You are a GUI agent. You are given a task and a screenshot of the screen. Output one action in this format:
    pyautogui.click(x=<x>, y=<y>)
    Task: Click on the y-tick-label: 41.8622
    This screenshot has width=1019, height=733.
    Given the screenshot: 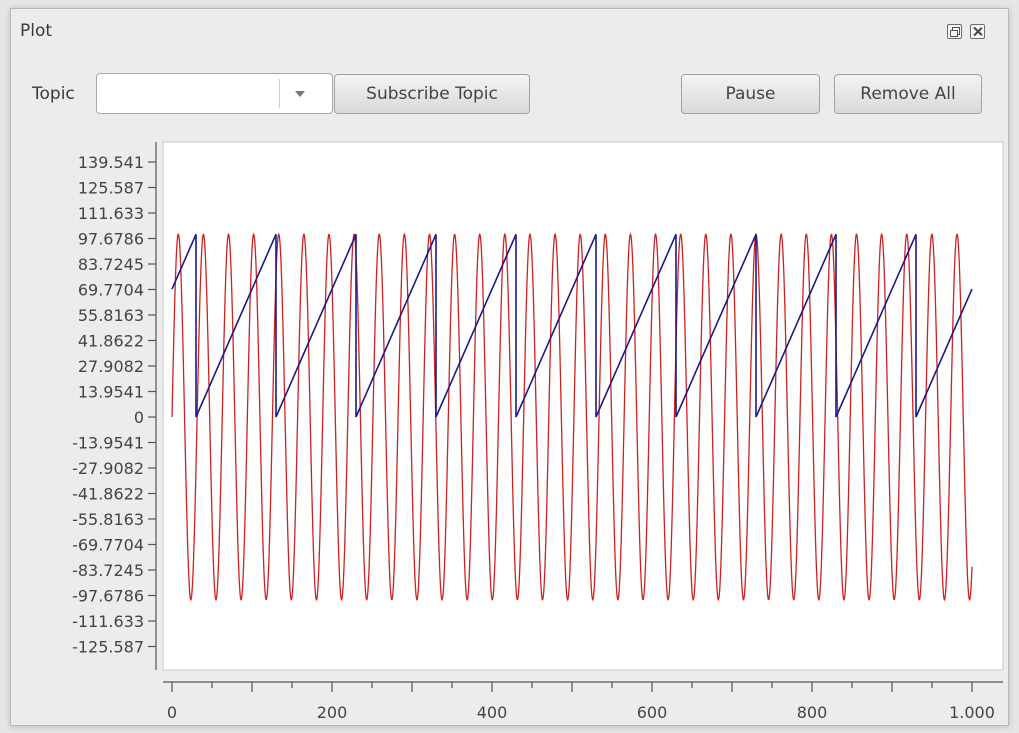 What is the action you would take?
    pyautogui.click(x=111, y=341)
    